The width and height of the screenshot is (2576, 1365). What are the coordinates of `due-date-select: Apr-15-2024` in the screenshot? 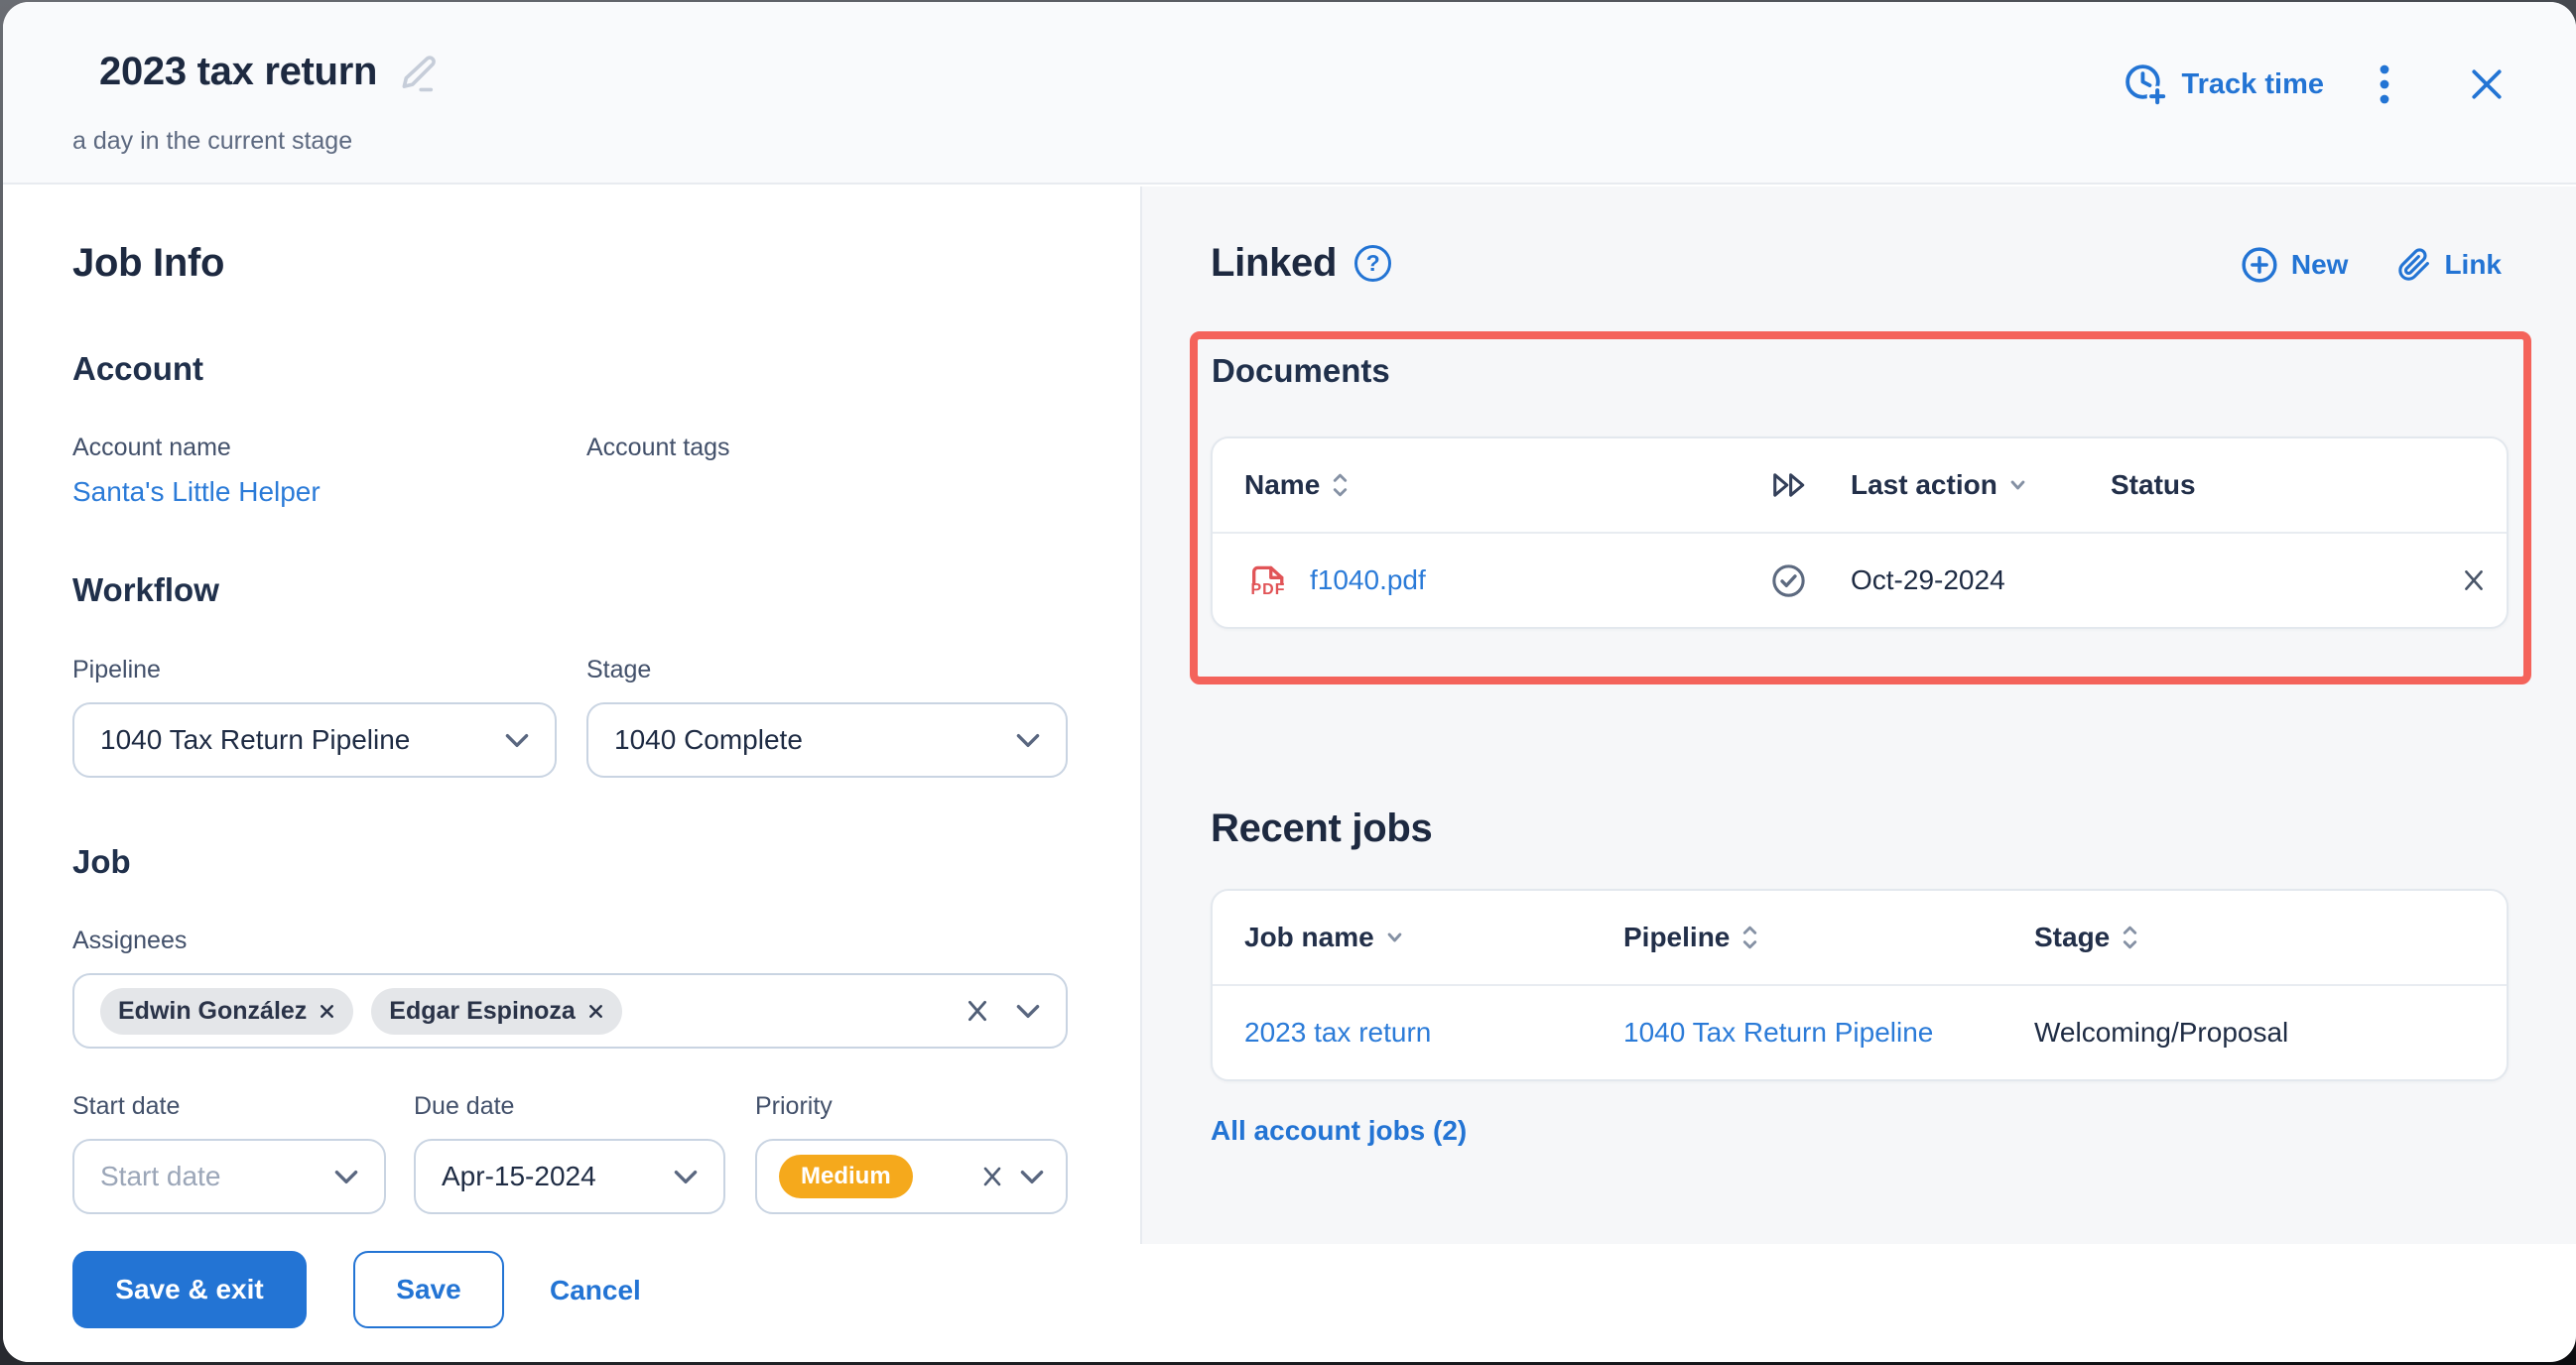 It's located at (570, 1176).